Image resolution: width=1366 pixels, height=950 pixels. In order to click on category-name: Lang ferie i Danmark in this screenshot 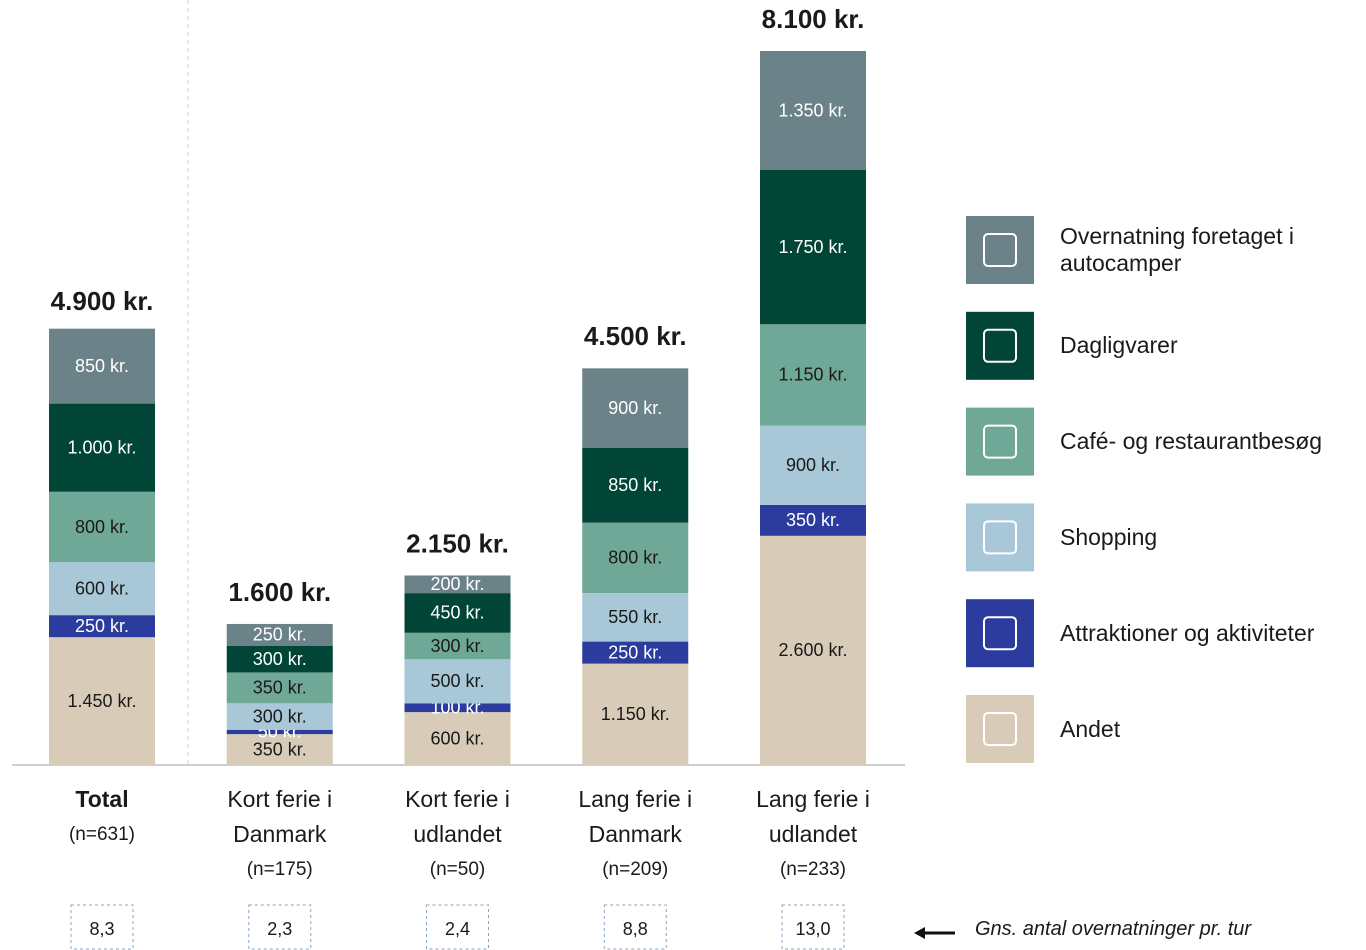, I will do `click(635, 816)`.